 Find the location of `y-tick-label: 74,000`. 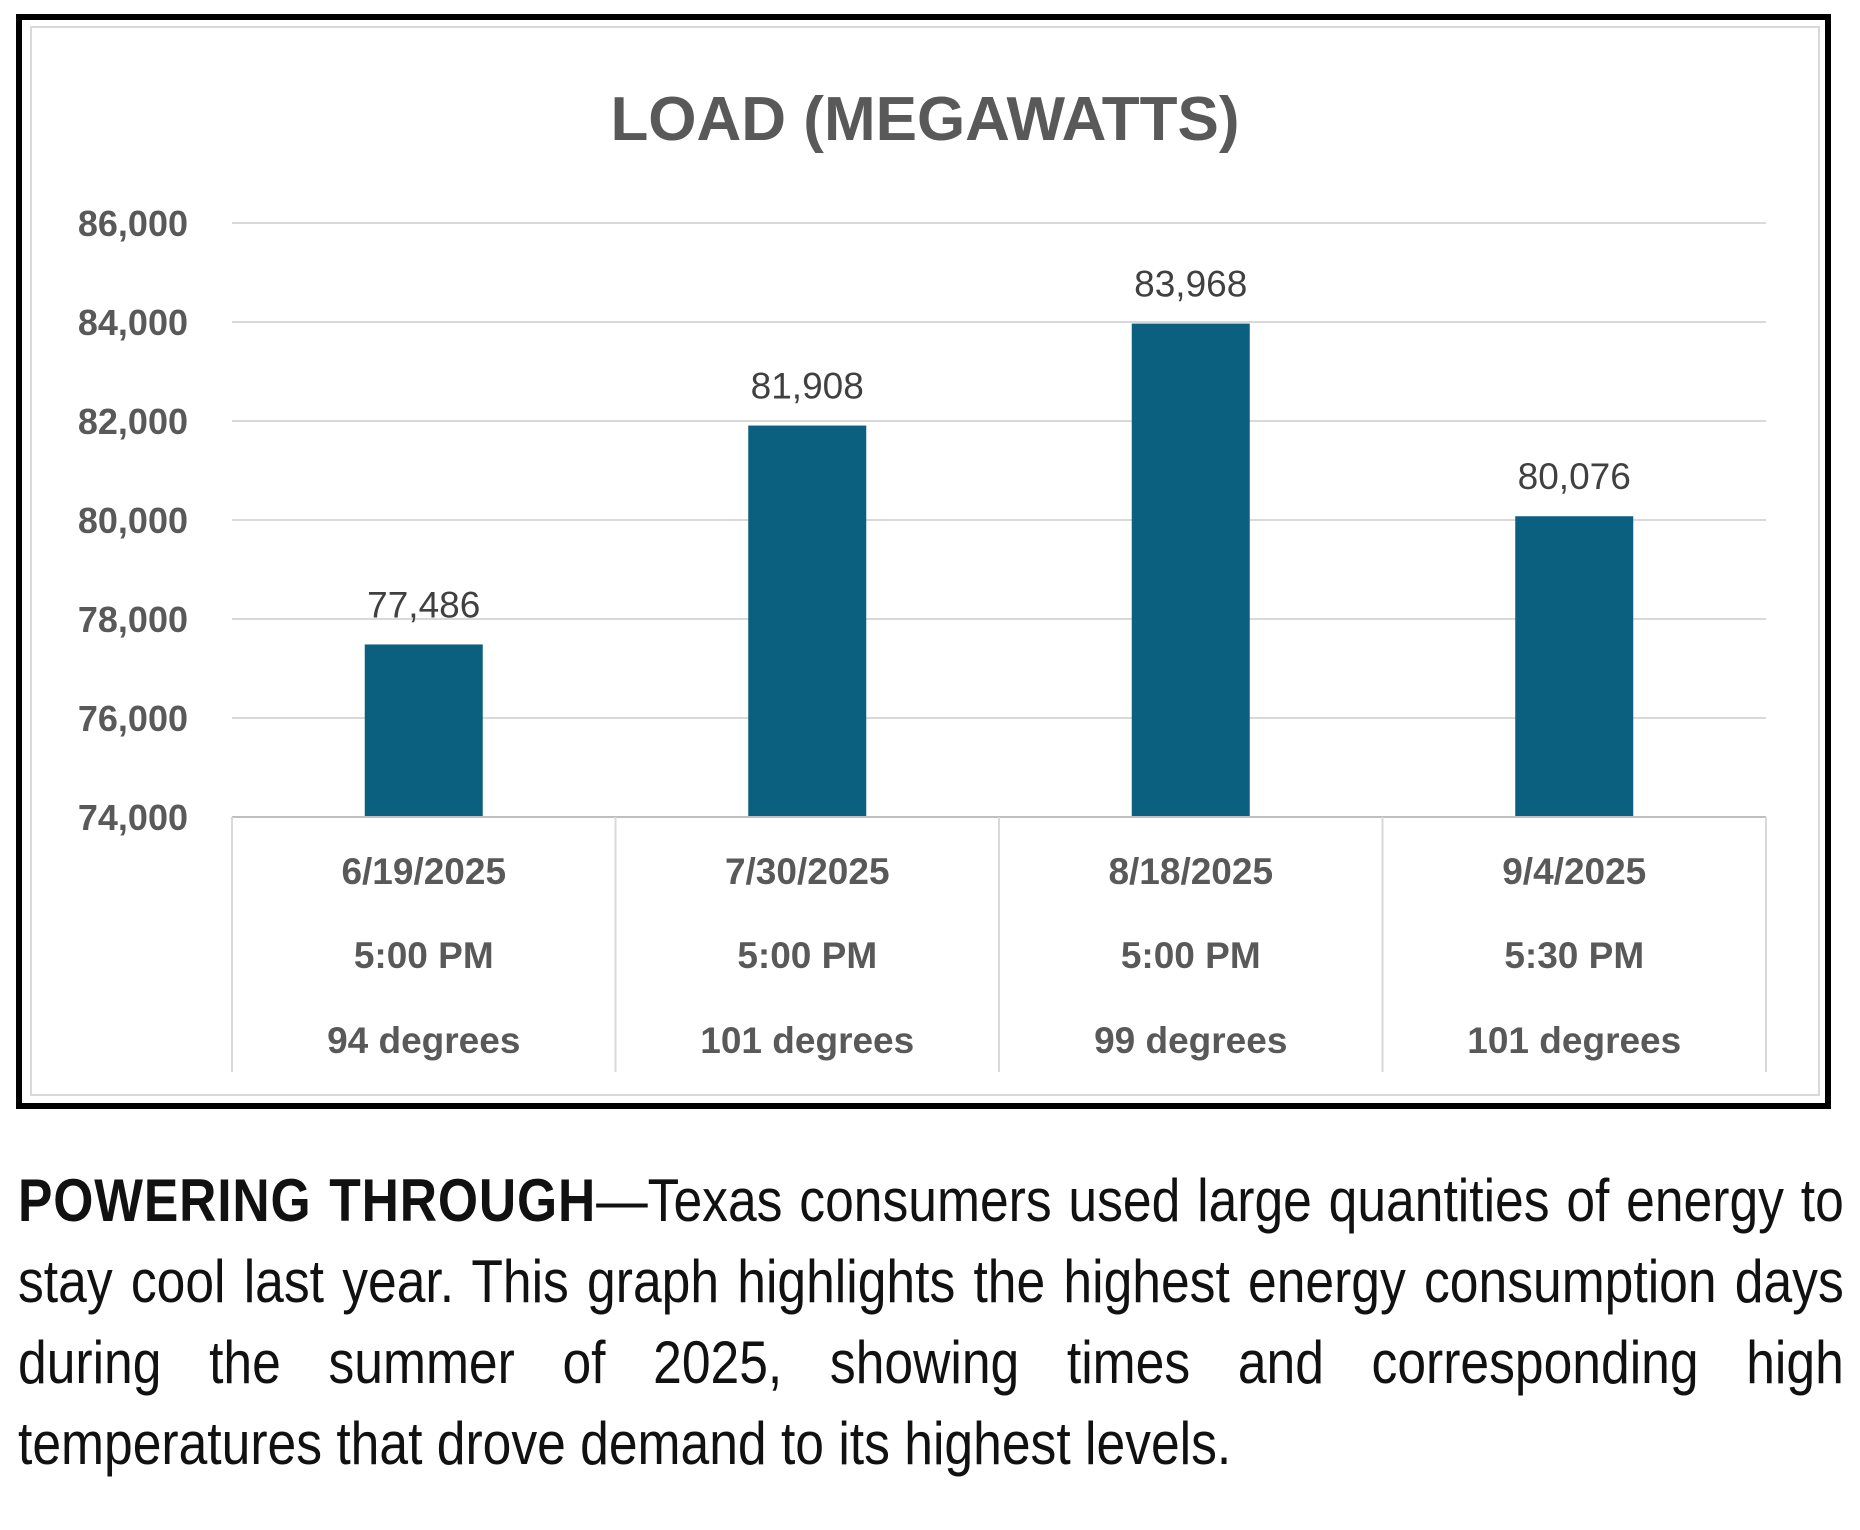

y-tick-label: 74,000 is located at coordinates (133, 817).